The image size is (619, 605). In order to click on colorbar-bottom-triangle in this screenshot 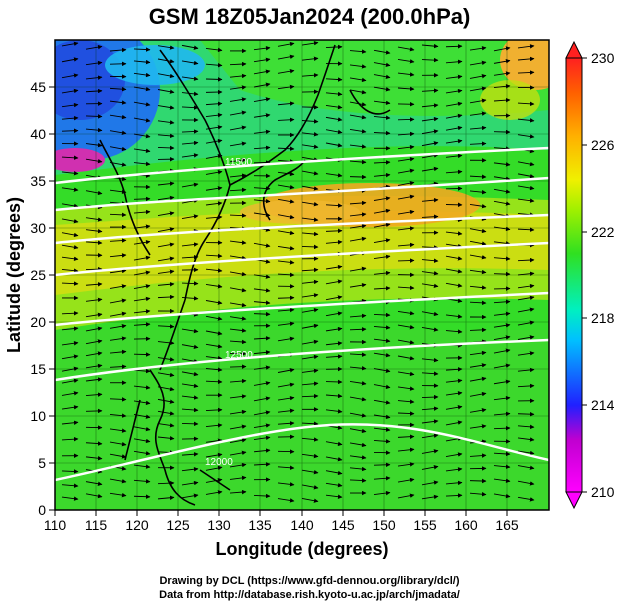, I will do `click(574, 500)`.